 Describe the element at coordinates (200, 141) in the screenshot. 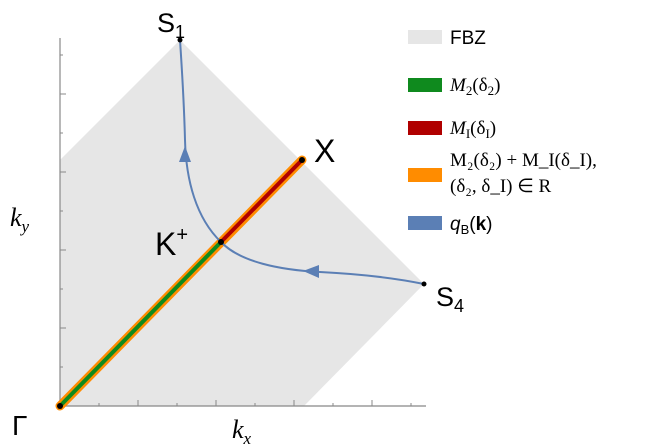

I see `qb-curve-upper` at that location.